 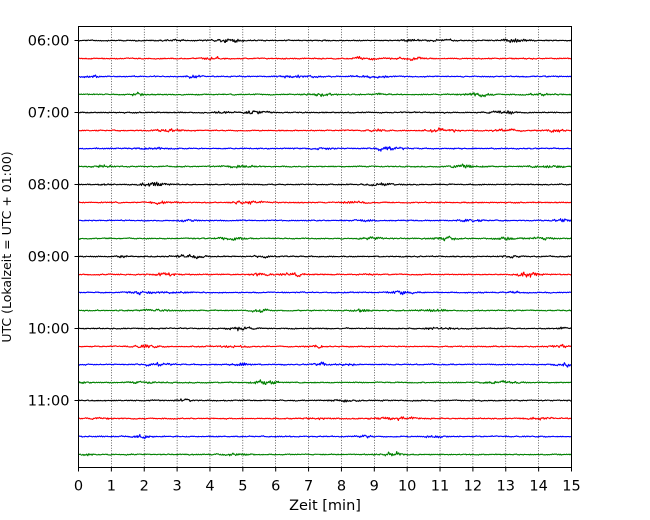 What do you see at coordinates (49, 114) in the screenshot?
I see `y-tick-label: 07:00` at bounding box center [49, 114].